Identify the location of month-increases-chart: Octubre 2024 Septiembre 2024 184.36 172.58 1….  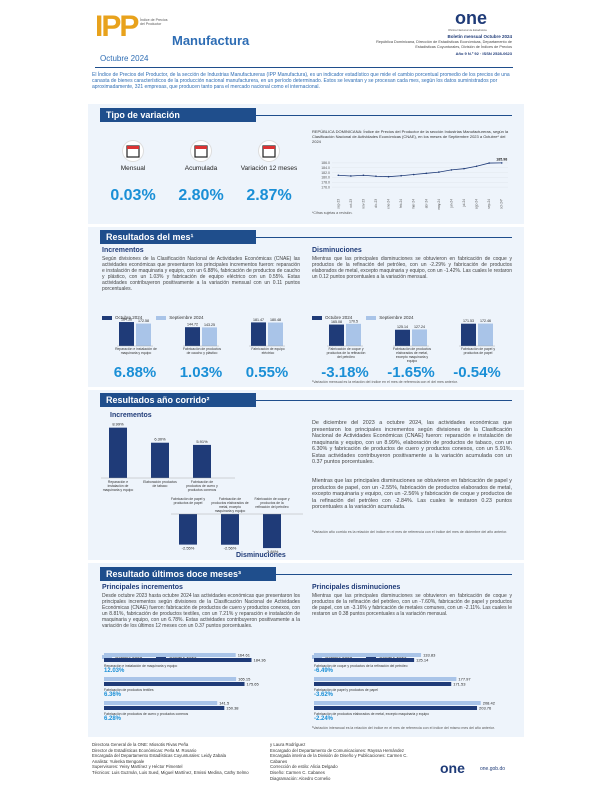
(201, 343).